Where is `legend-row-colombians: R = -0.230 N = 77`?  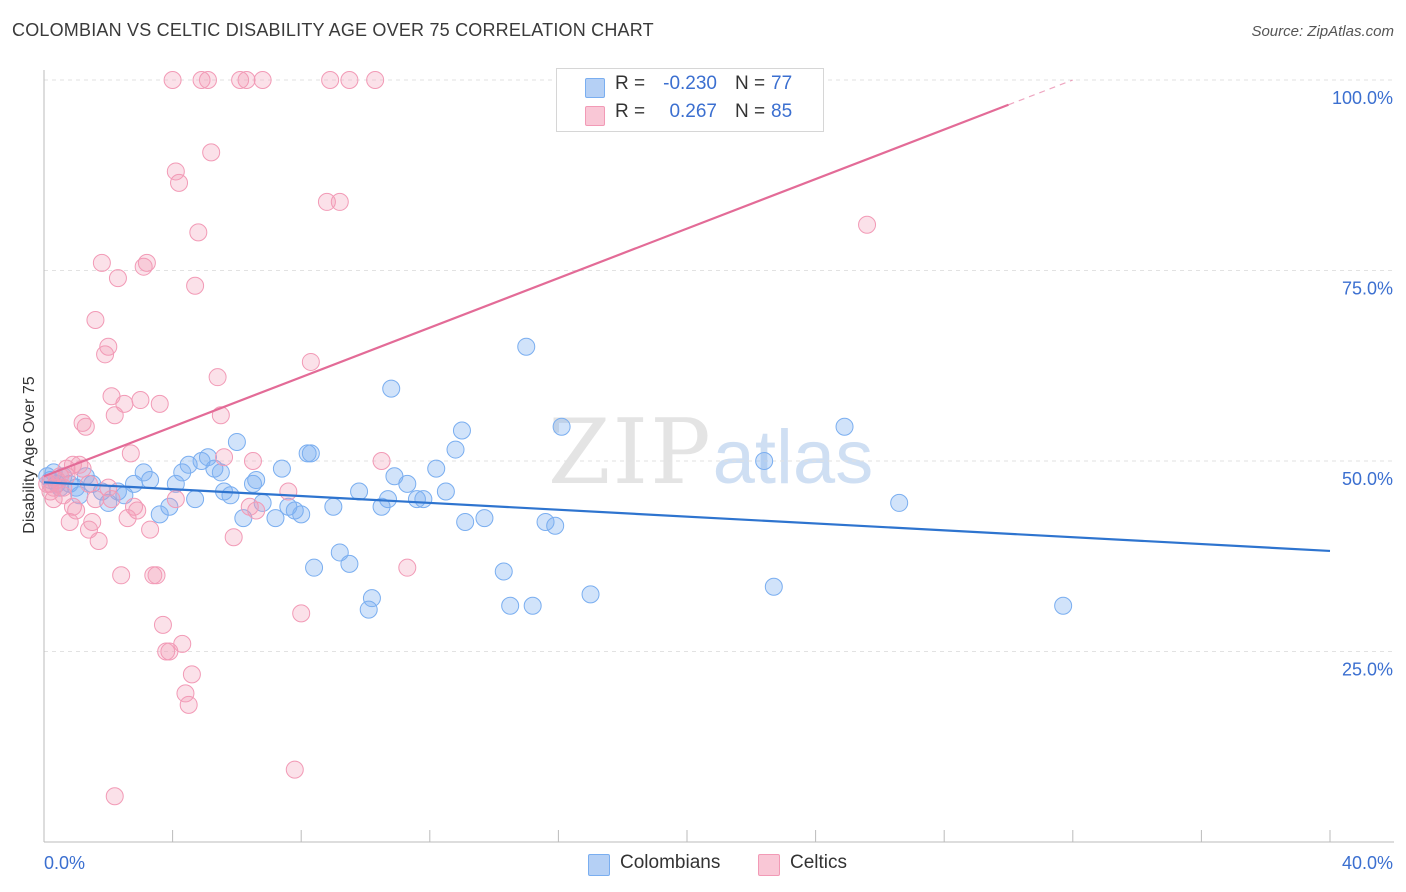 legend-row-colombians: R = -0.230 N = 77 is located at coordinates (690, 87).